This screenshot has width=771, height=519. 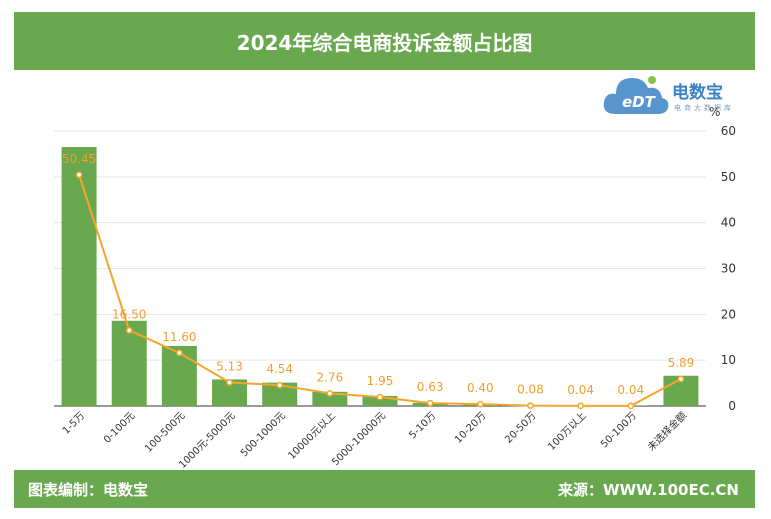 I want to click on data-label: 0.63, so click(x=430, y=387).